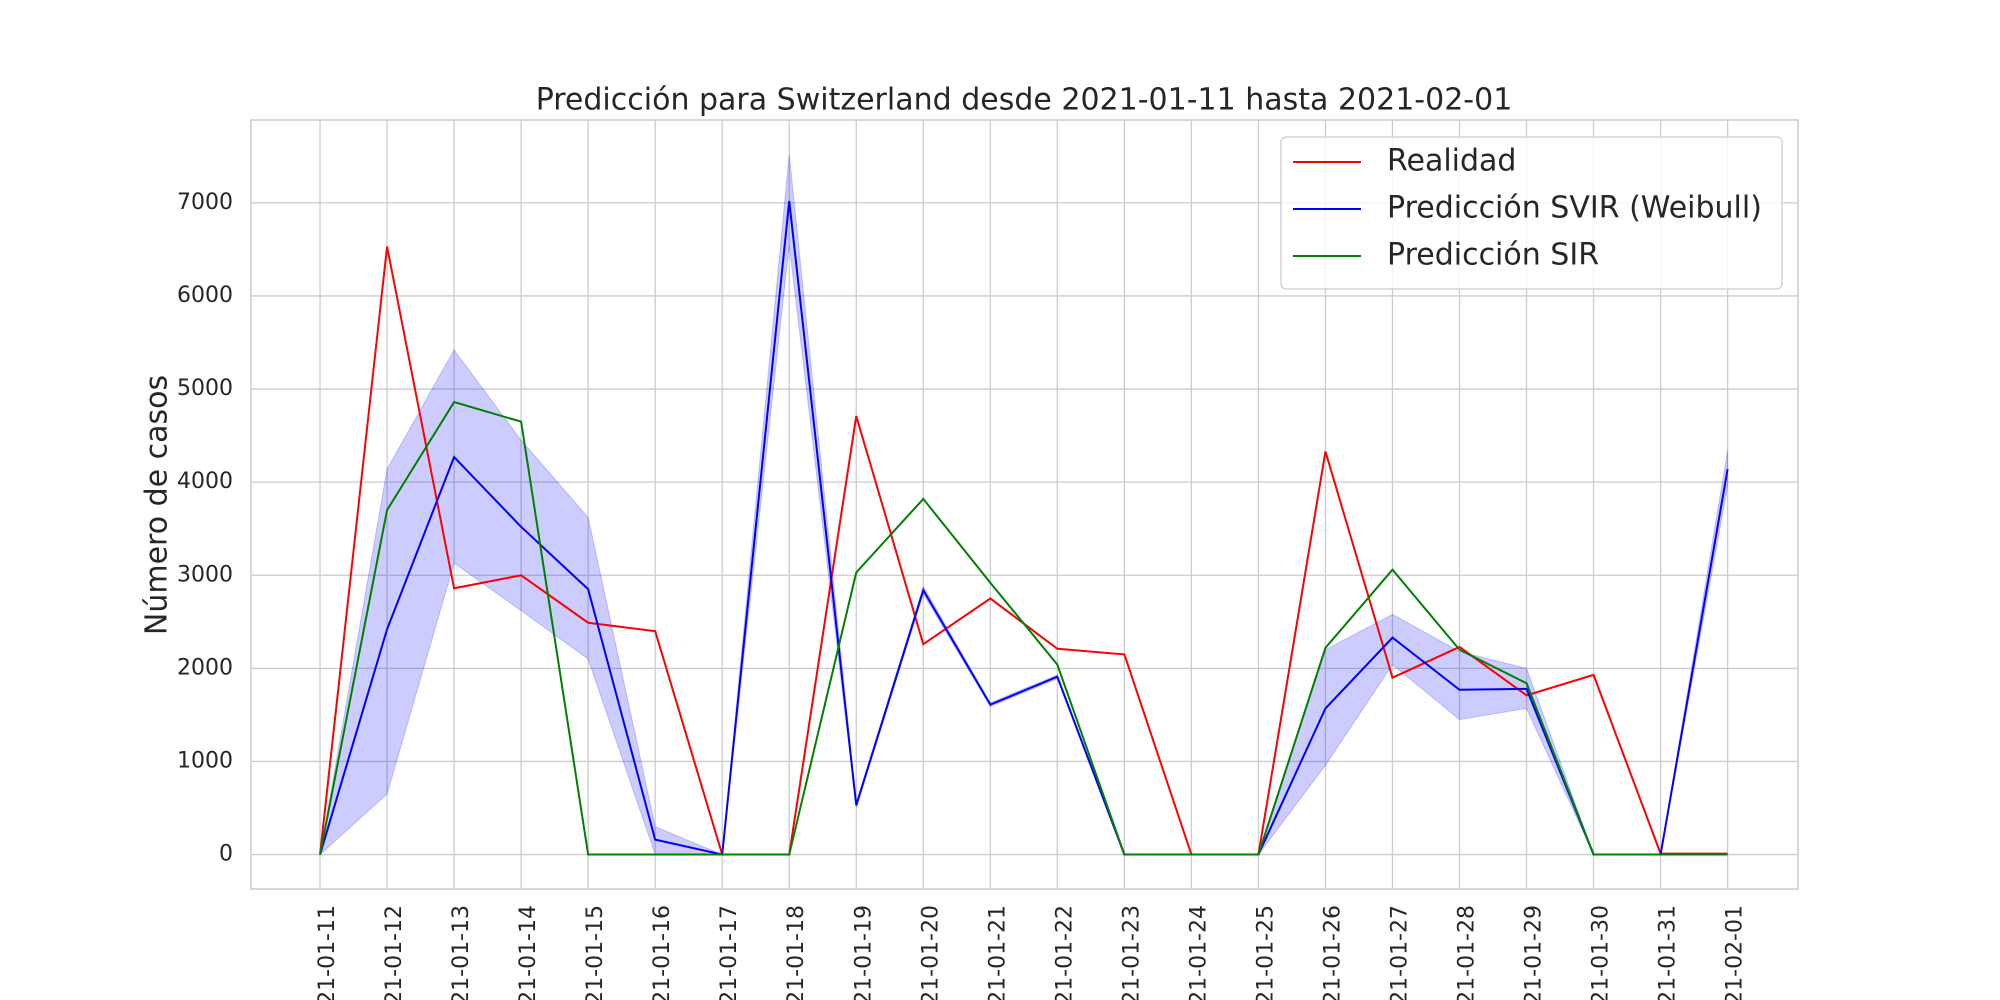  Describe the element at coordinates (205, 202) in the screenshot. I see `y-tick-label: 7000` at that location.